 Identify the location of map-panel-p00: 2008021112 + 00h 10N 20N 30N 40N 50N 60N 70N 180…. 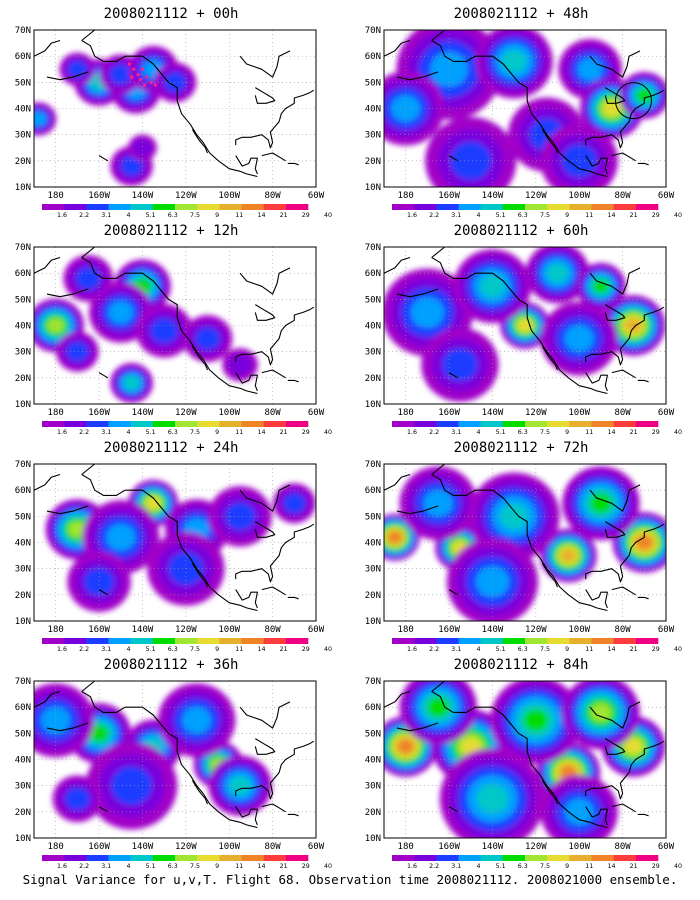
(170, 112).